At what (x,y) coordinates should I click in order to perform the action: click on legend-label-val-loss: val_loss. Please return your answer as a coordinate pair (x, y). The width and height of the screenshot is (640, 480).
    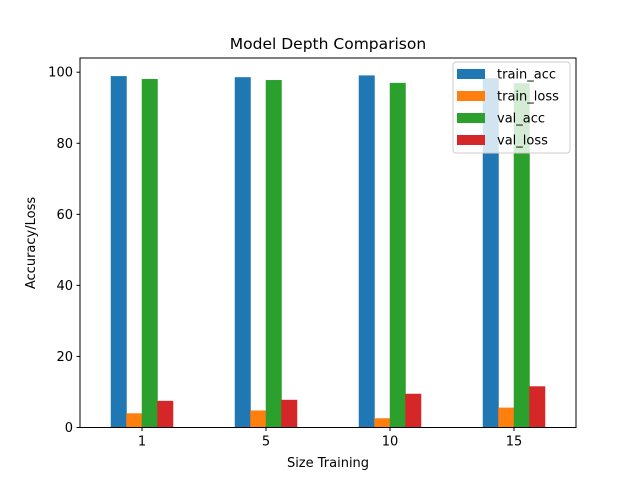
    Looking at the image, I should click on (522, 141).